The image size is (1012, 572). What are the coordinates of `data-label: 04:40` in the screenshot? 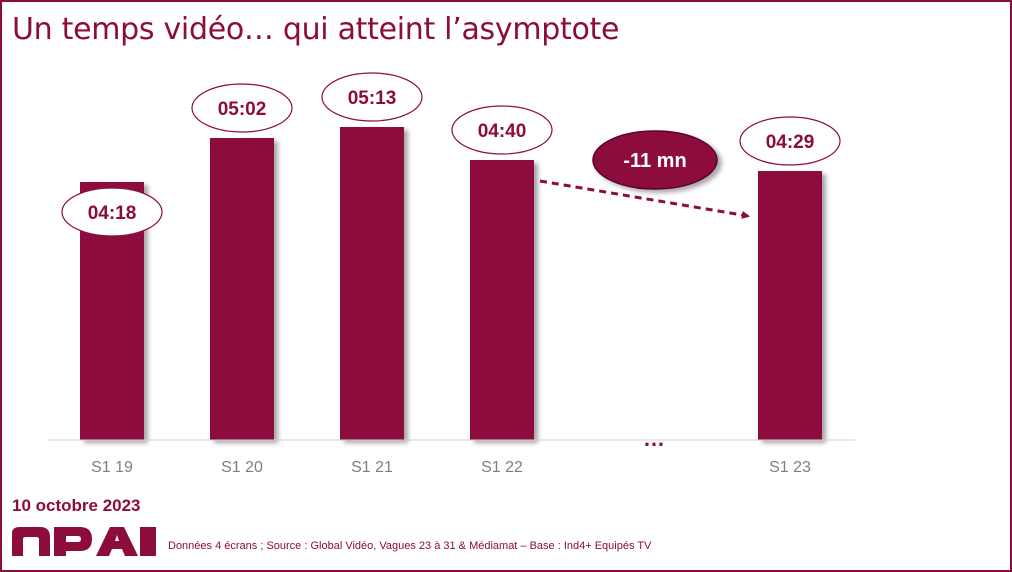 It's located at (502, 131).